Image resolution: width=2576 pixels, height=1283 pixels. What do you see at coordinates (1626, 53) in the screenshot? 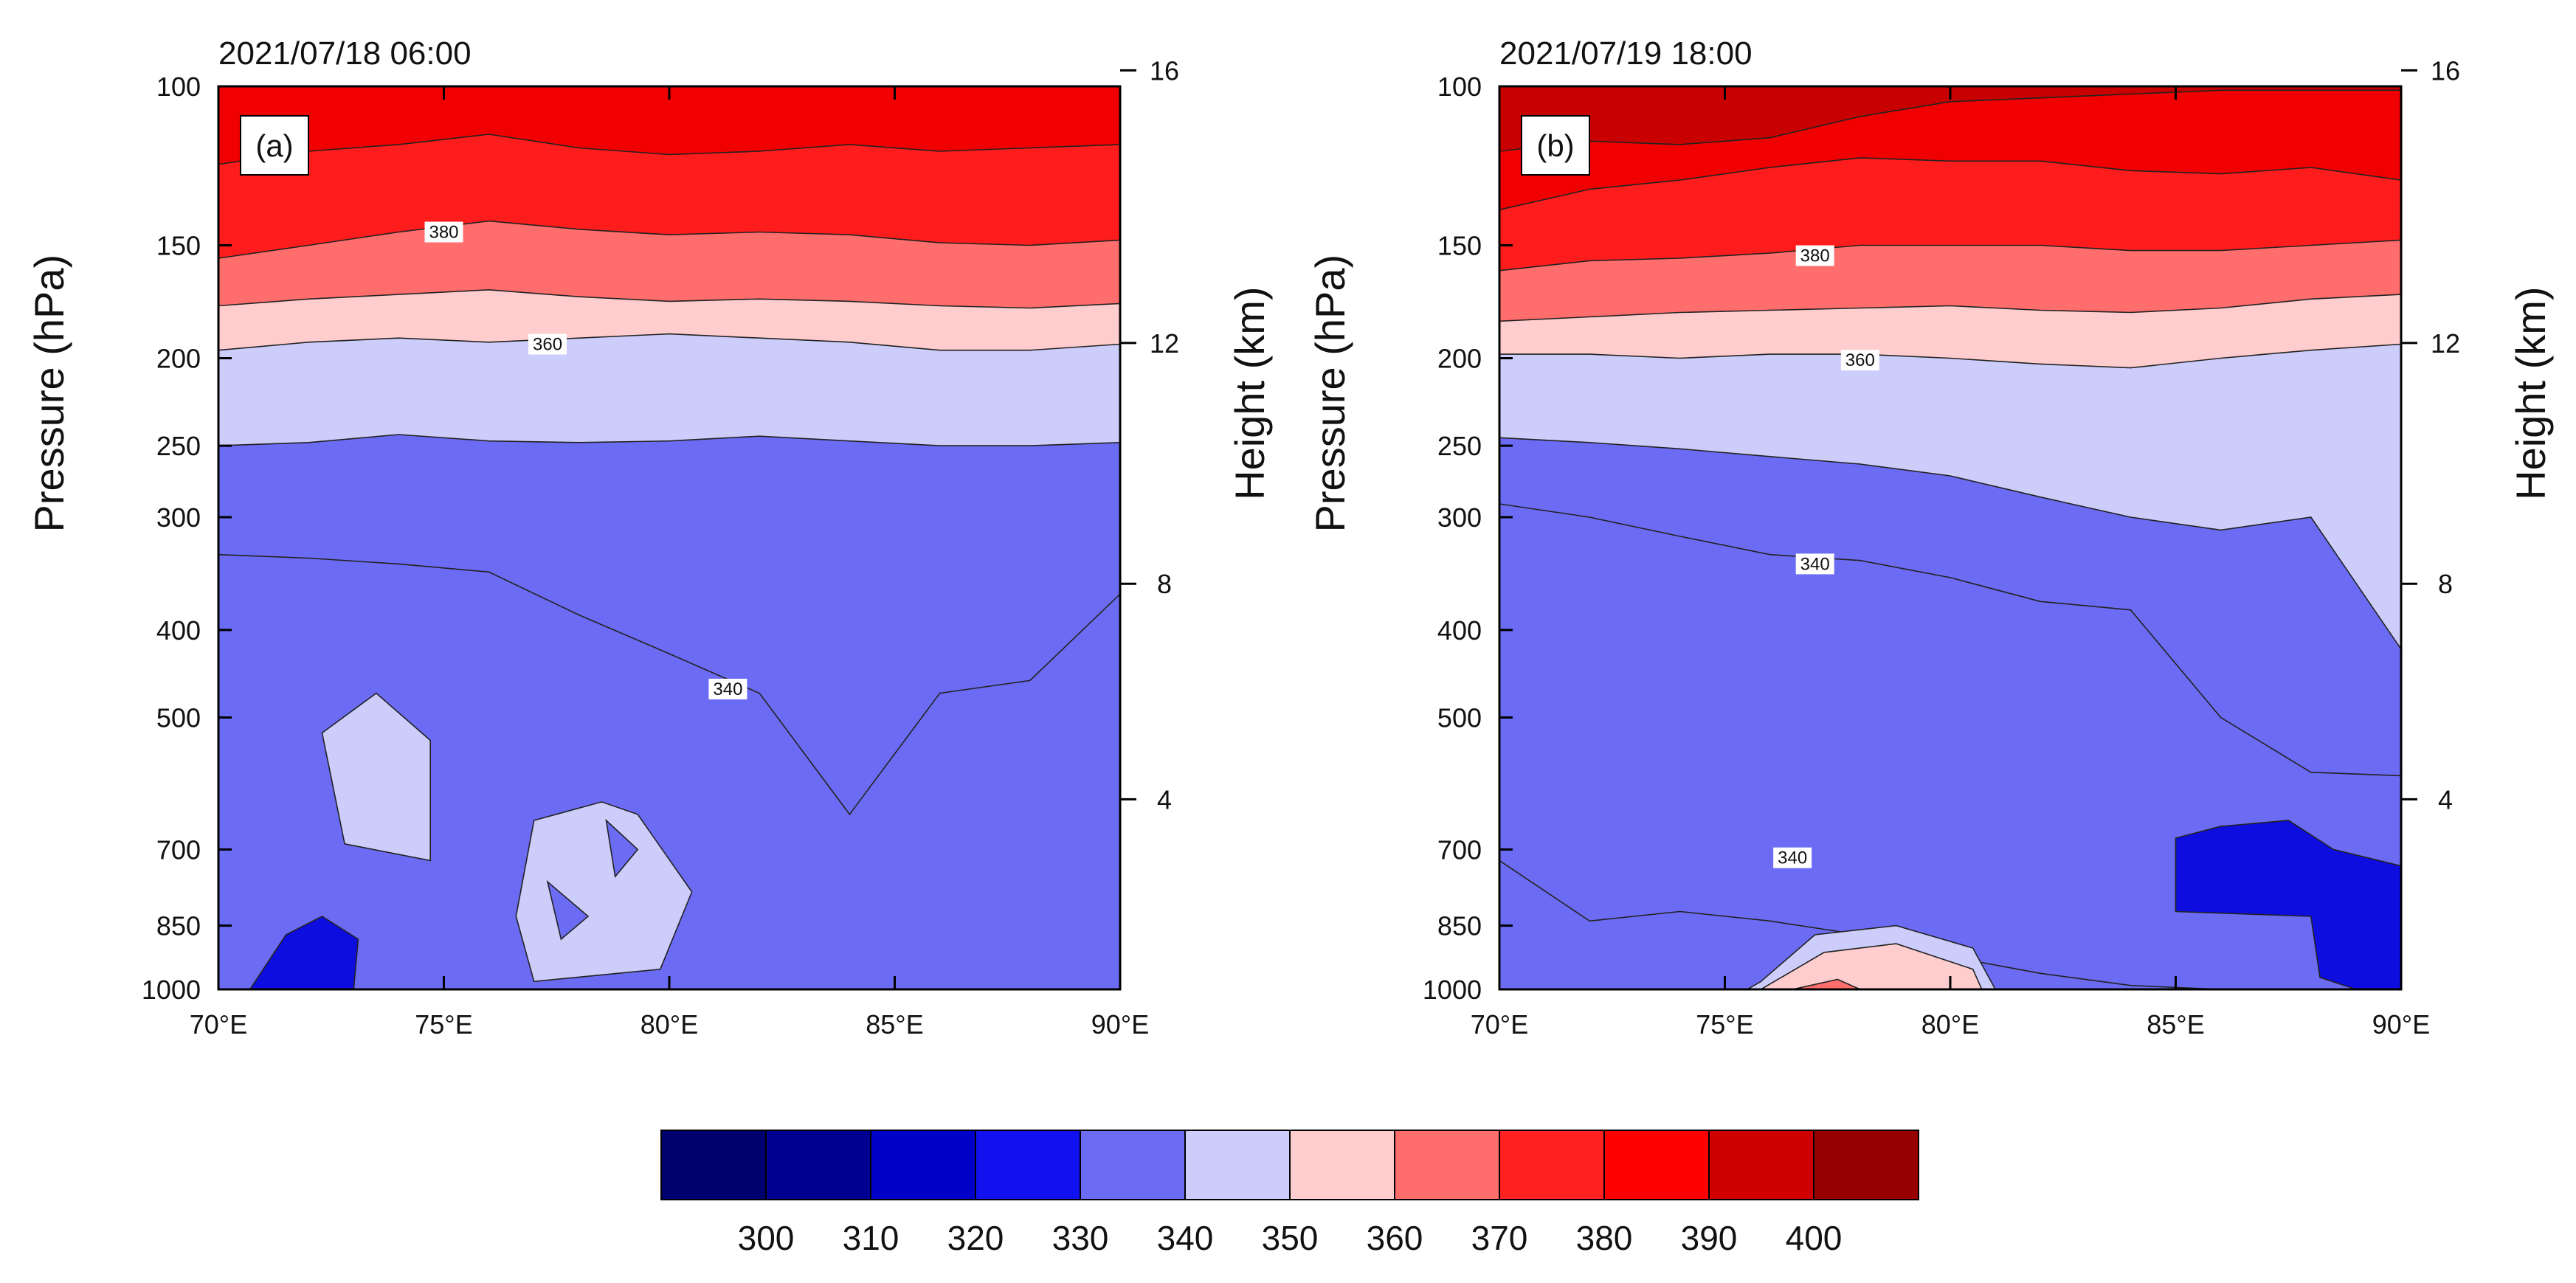
I see `panel-b-title: 2021/07/19 18:00` at bounding box center [1626, 53].